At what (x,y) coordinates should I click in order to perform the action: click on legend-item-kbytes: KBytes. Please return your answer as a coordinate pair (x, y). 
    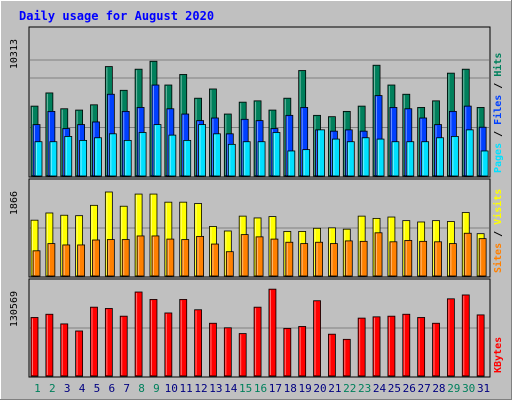
    Looking at the image, I should click on (498, 355).